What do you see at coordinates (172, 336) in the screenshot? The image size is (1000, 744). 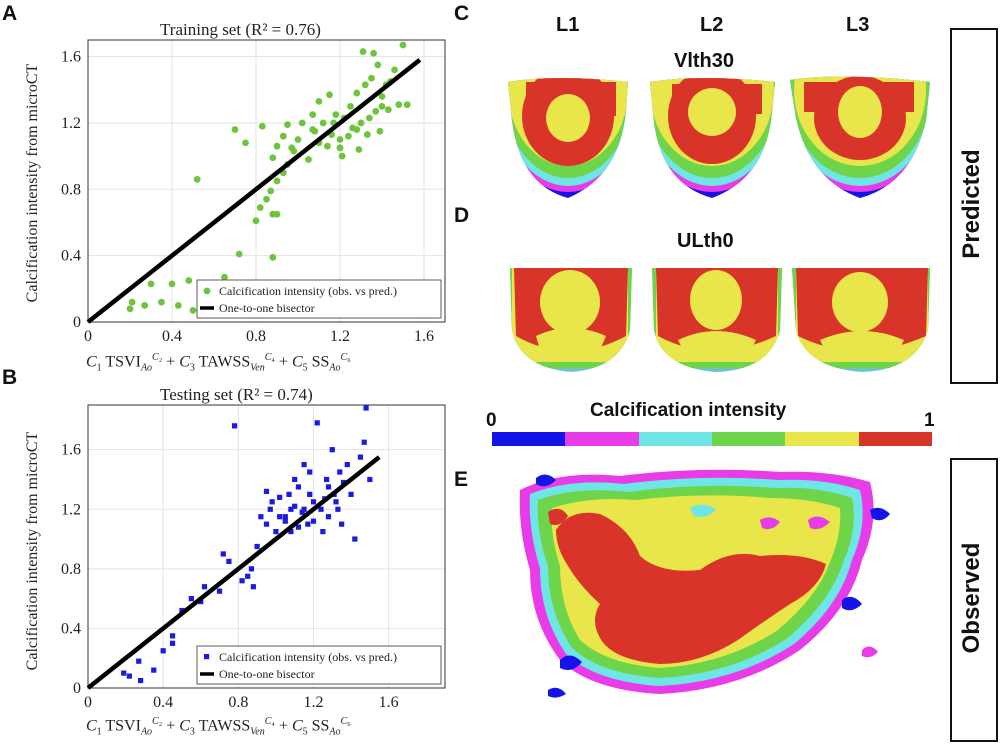 I see `x-tick-label: 0.4` at bounding box center [172, 336].